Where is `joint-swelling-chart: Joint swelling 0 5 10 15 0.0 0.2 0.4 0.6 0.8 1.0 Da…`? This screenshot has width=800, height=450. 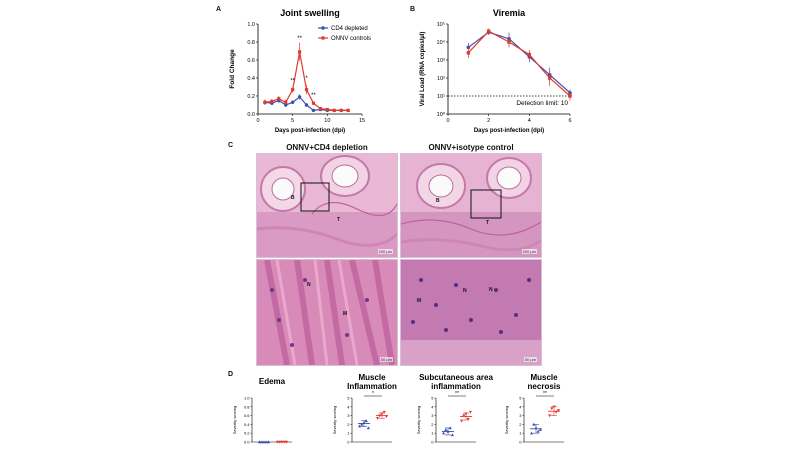
joint-swelling-chart: Joint swelling 0 5 10 15 0.0 0.2 0.4 0.6 0.8 1.0 Da… is located at coordinates (300, 71).